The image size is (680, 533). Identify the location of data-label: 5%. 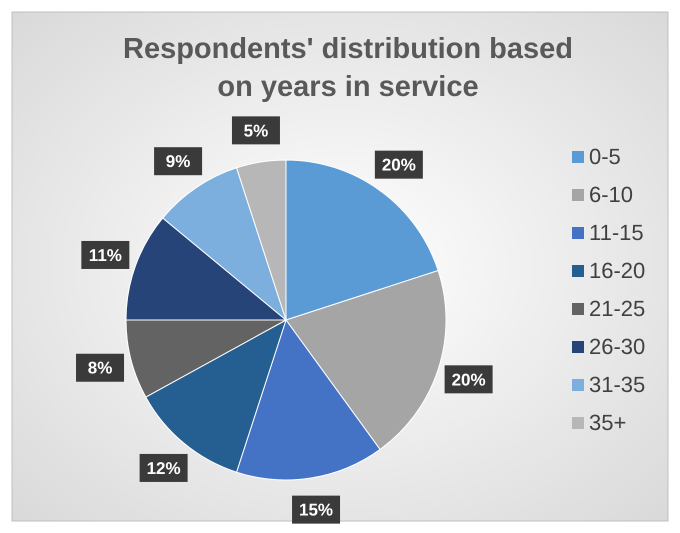
(256, 130).